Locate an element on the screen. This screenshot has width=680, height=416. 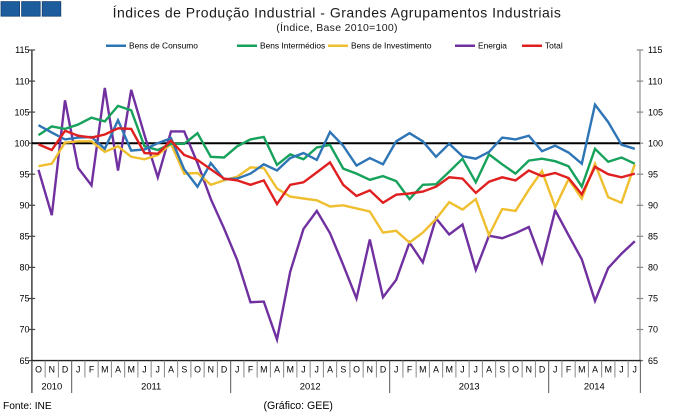
svg-text: 2013 is located at coordinates (469, 386).